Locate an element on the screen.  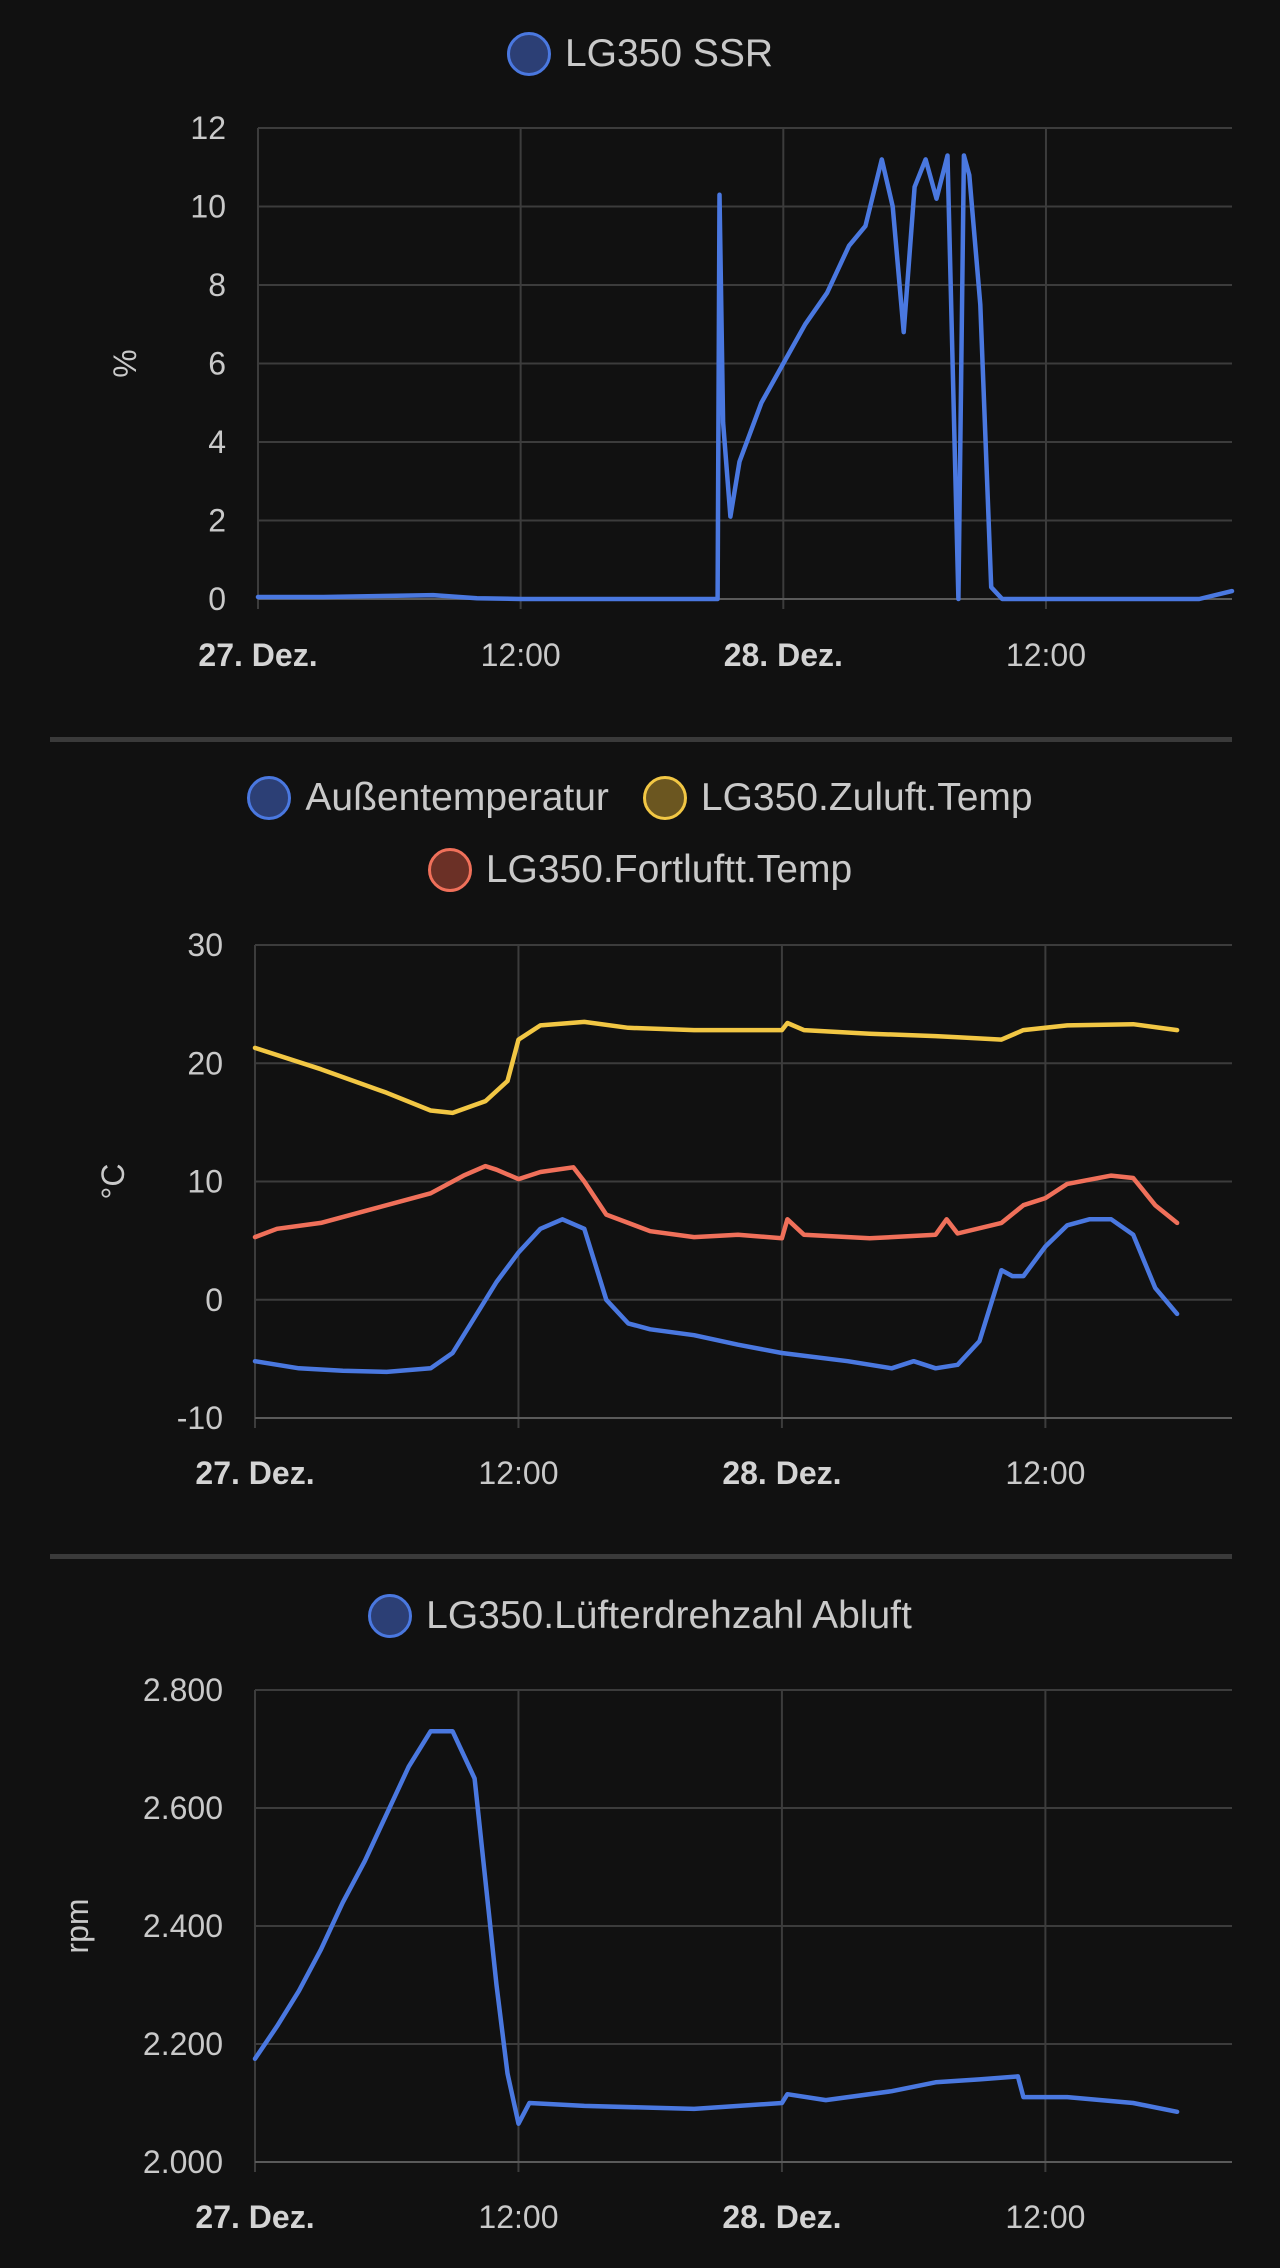
y-tick-label: 2 is located at coordinates (217, 521).